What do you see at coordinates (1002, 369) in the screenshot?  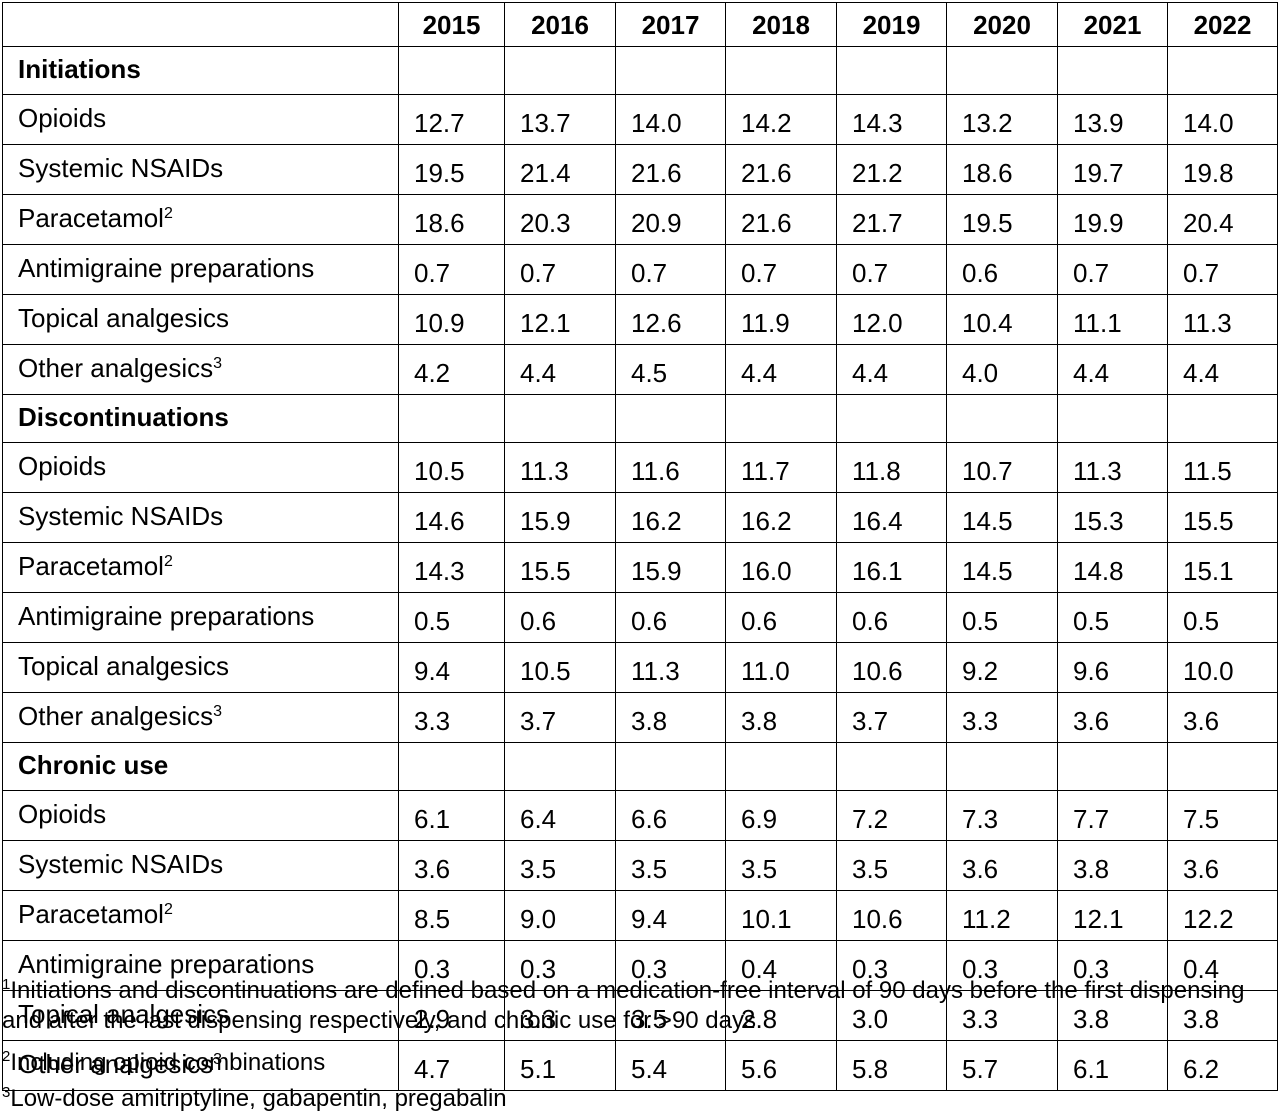 I see `value-cell: 4.0` at bounding box center [1002, 369].